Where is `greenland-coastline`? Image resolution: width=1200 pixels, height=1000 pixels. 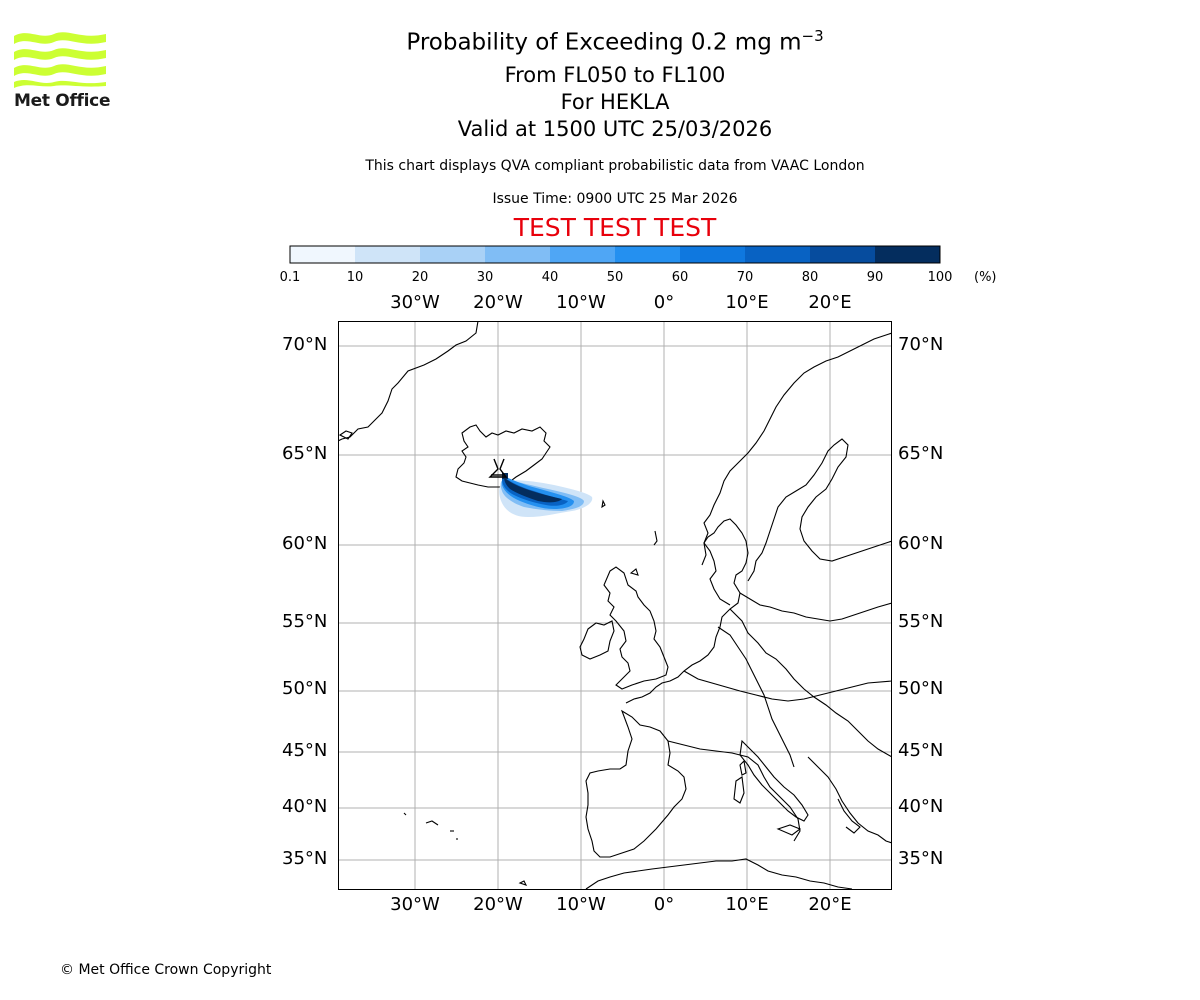 greenland-coastline is located at coordinates (408, 381).